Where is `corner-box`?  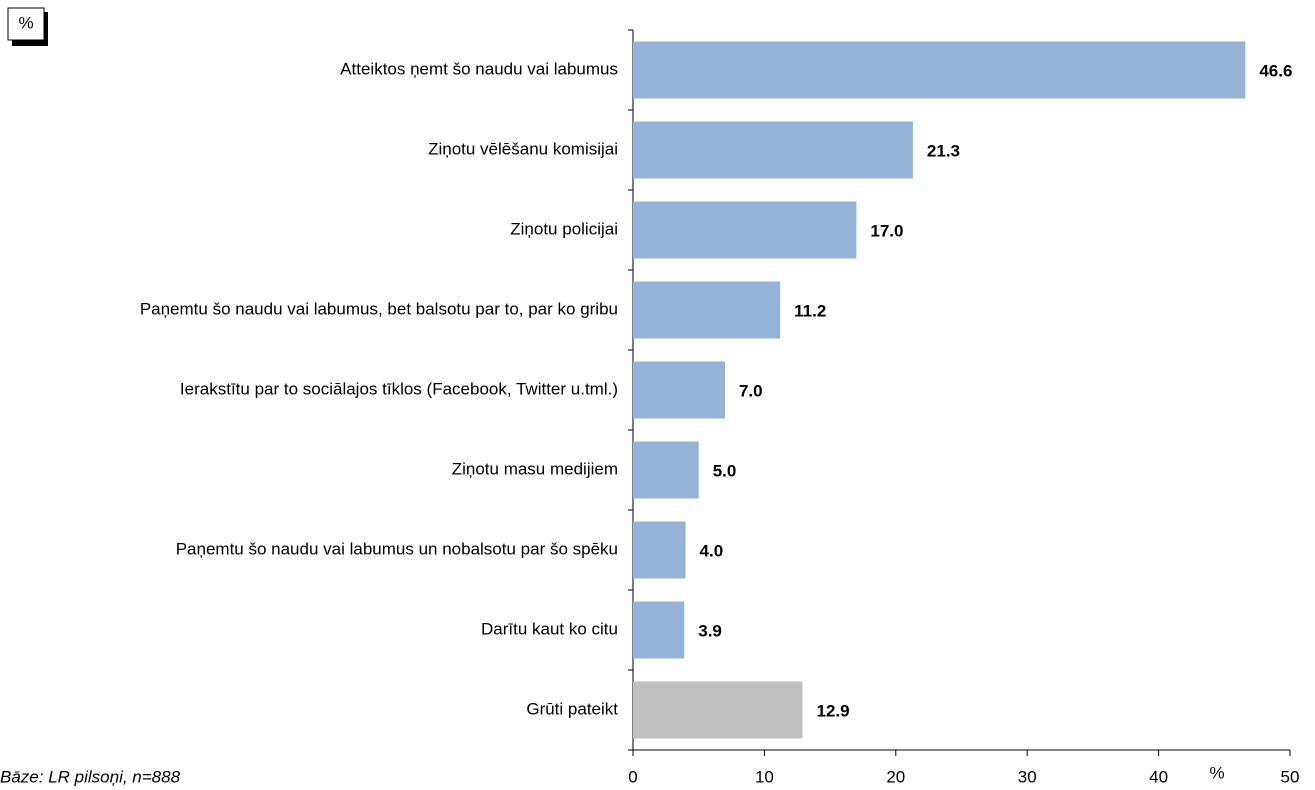
corner-box is located at coordinates (26, 24).